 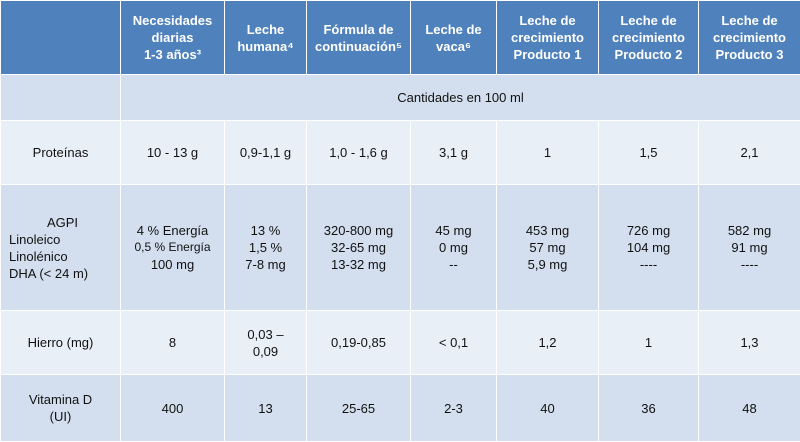 What do you see at coordinates (454, 408) in the screenshot?
I see `table-cell: 2-3` at bounding box center [454, 408].